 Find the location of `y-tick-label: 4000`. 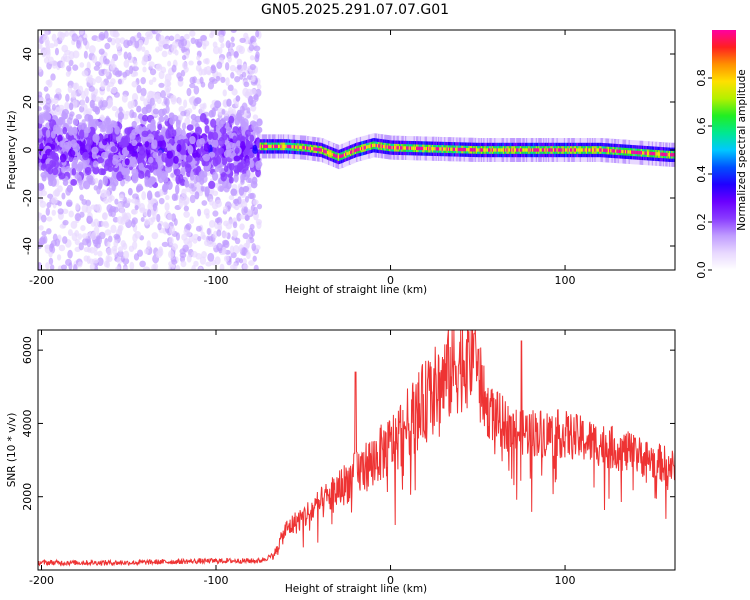

y-tick-label: 4000 is located at coordinates (27, 423).